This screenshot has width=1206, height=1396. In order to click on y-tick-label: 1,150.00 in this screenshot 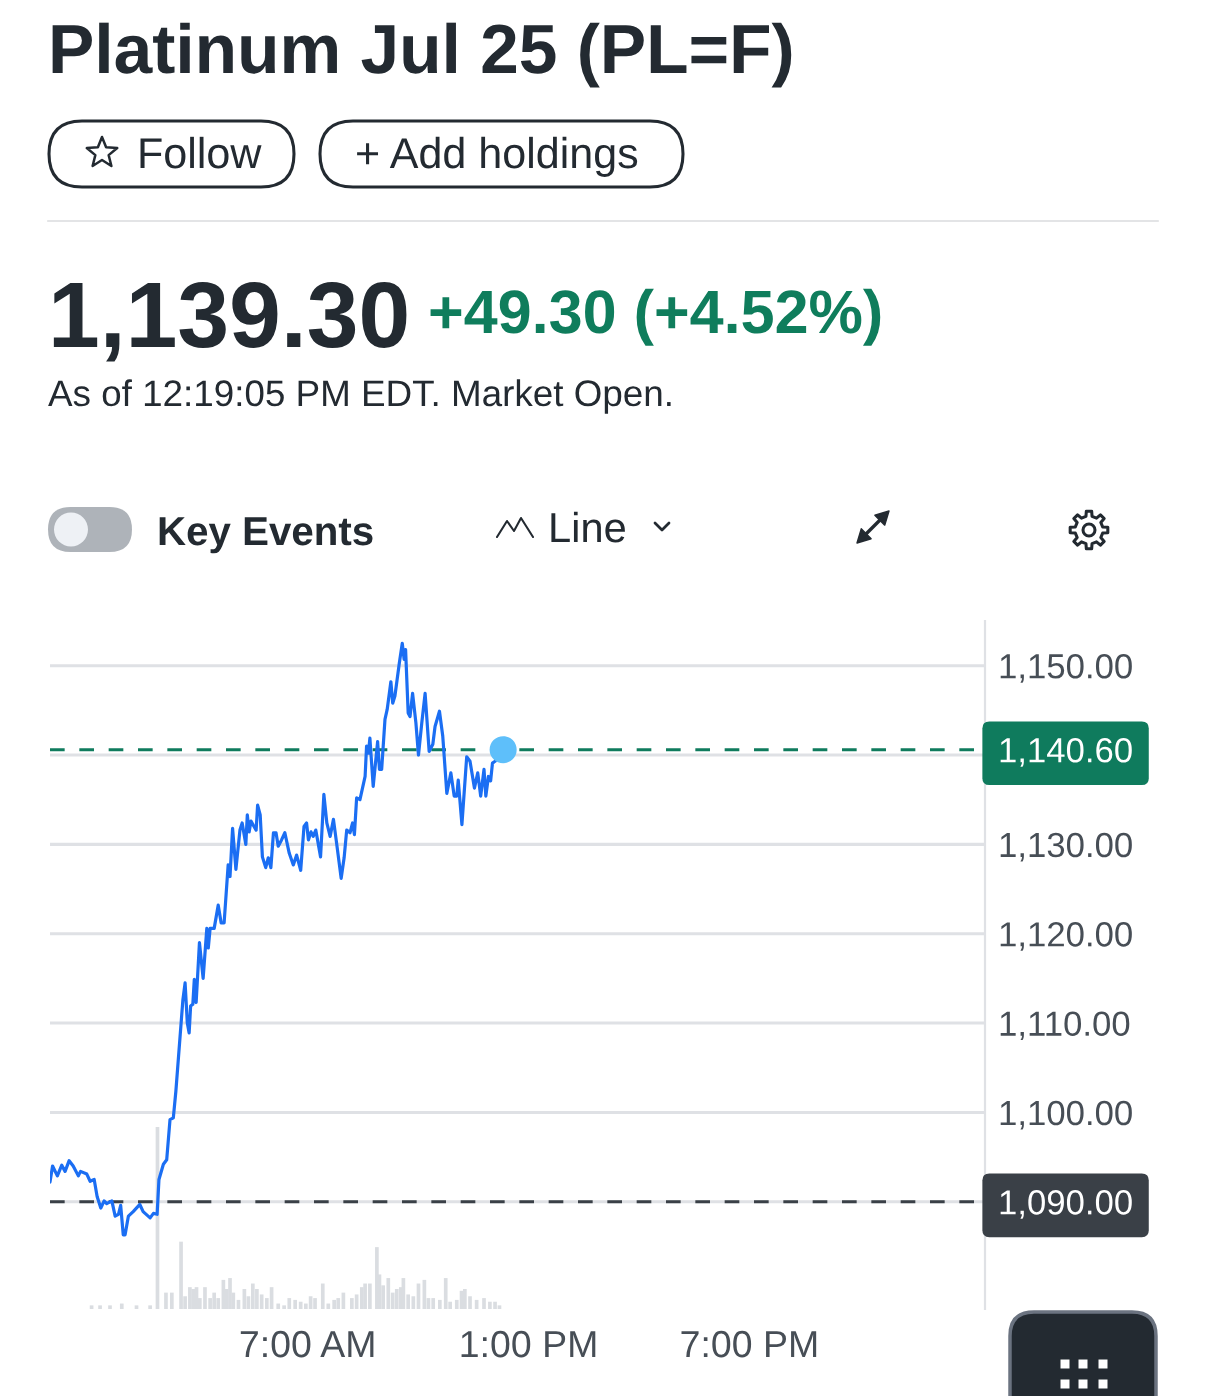, I will do `click(1066, 668)`.